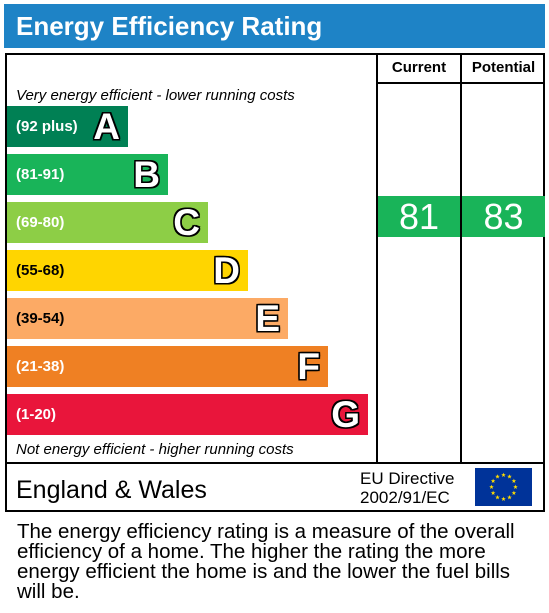 This screenshot has height=613, width=549. I want to click on band-d-range: (55-68), so click(40, 270).